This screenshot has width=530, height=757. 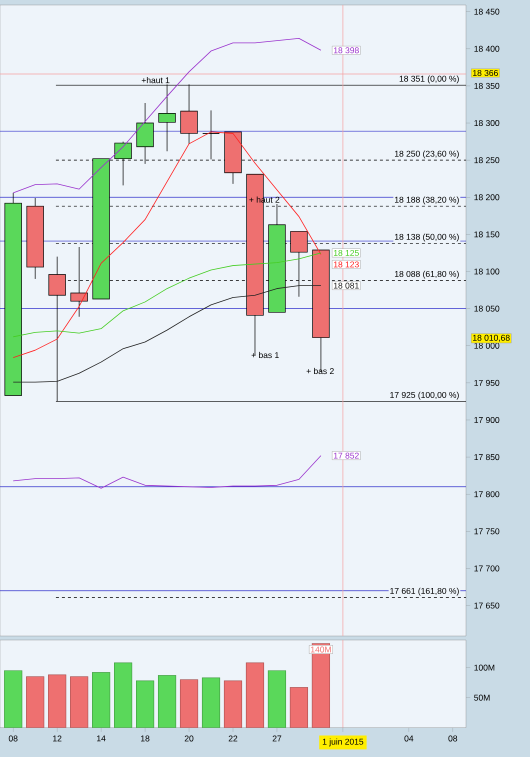 I want to click on y-tick-label: 17 650, so click(x=487, y=605).